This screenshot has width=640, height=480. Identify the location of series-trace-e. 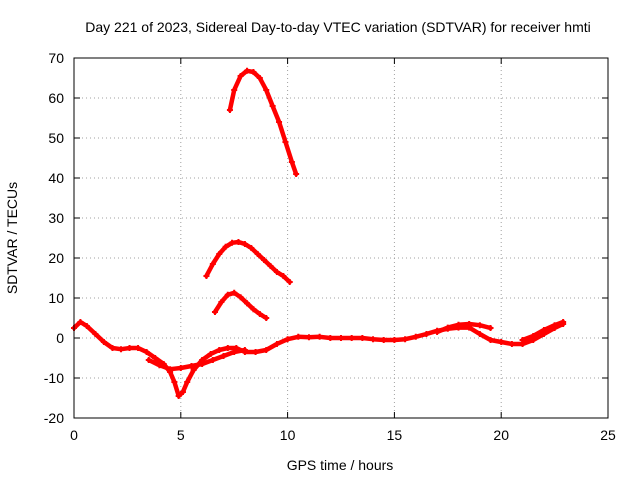
(197, 359).